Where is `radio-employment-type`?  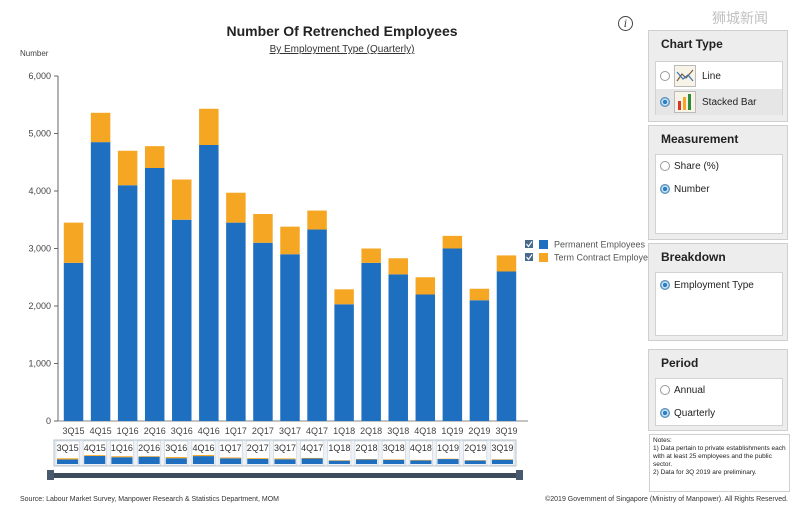 radio-employment-type is located at coordinates (665, 285).